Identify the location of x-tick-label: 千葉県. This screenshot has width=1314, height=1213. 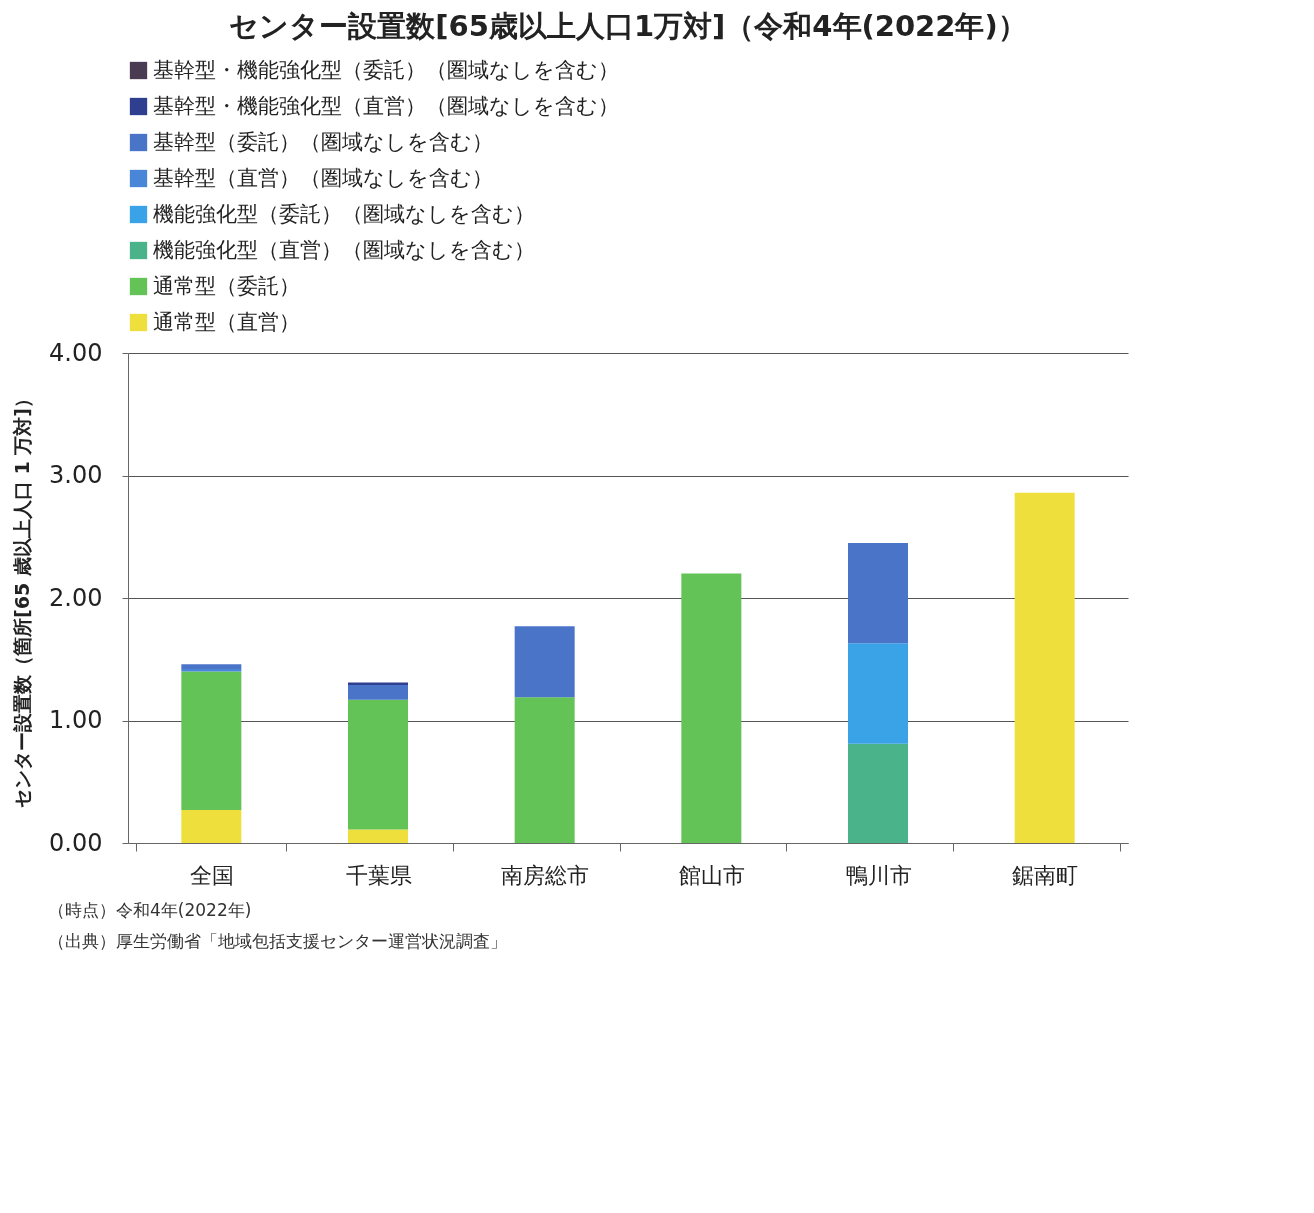
(378, 875).